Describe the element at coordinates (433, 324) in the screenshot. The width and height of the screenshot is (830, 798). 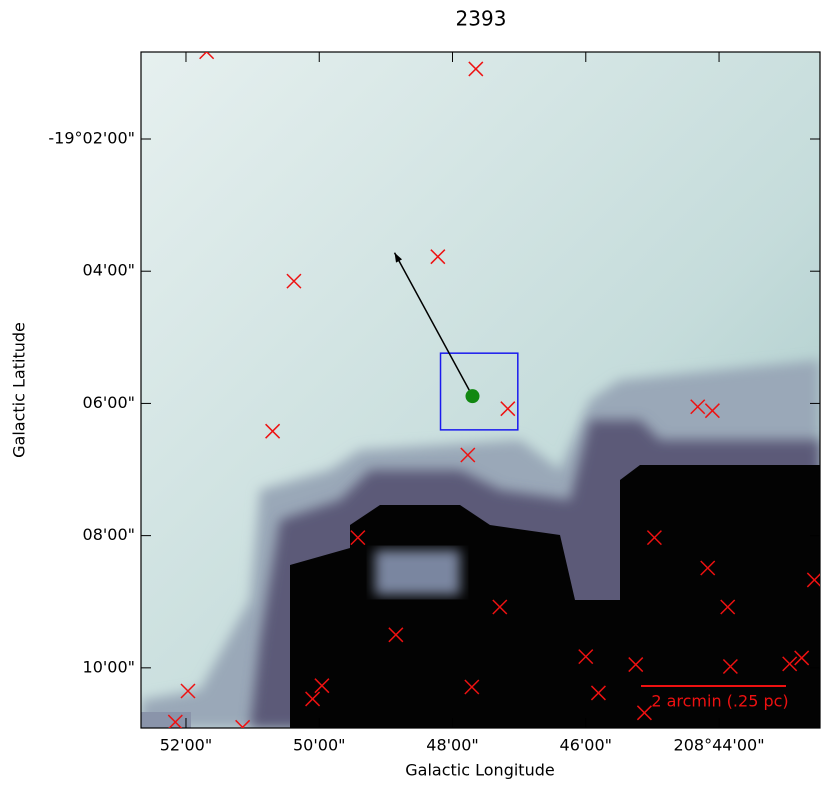
I see `arrow` at that location.